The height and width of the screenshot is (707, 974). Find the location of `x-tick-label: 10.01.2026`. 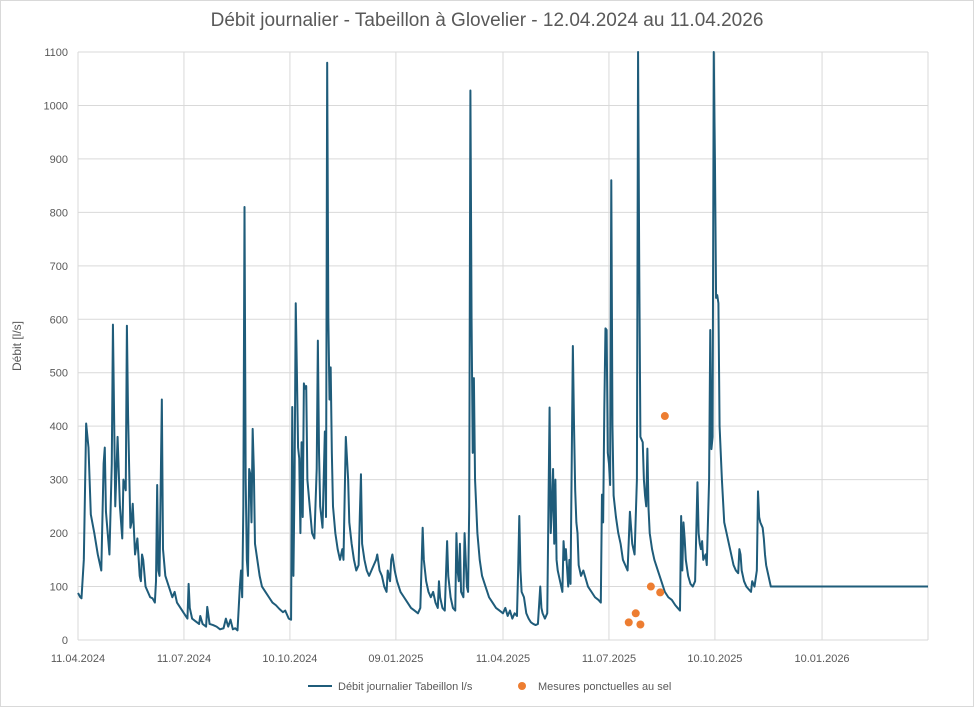

x-tick-label: 10.01.2026 is located at coordinates (822, 659).